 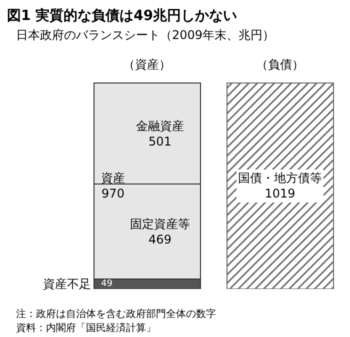 I want to click on chart-subtitle: 日本政府のバランスシート（2009年末、兆円）, so click(x=145, y=35).